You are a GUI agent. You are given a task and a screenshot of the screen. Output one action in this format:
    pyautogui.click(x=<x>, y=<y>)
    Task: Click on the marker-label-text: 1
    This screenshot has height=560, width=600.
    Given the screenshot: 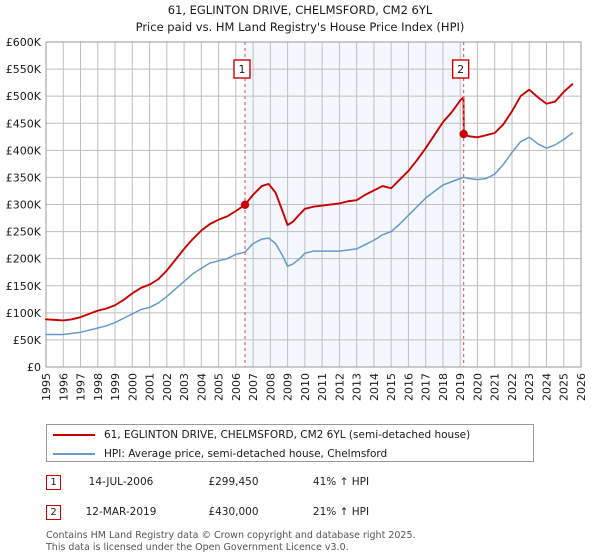 What is the action you would take?
    pyautogui.click(x=241, y=69)
    